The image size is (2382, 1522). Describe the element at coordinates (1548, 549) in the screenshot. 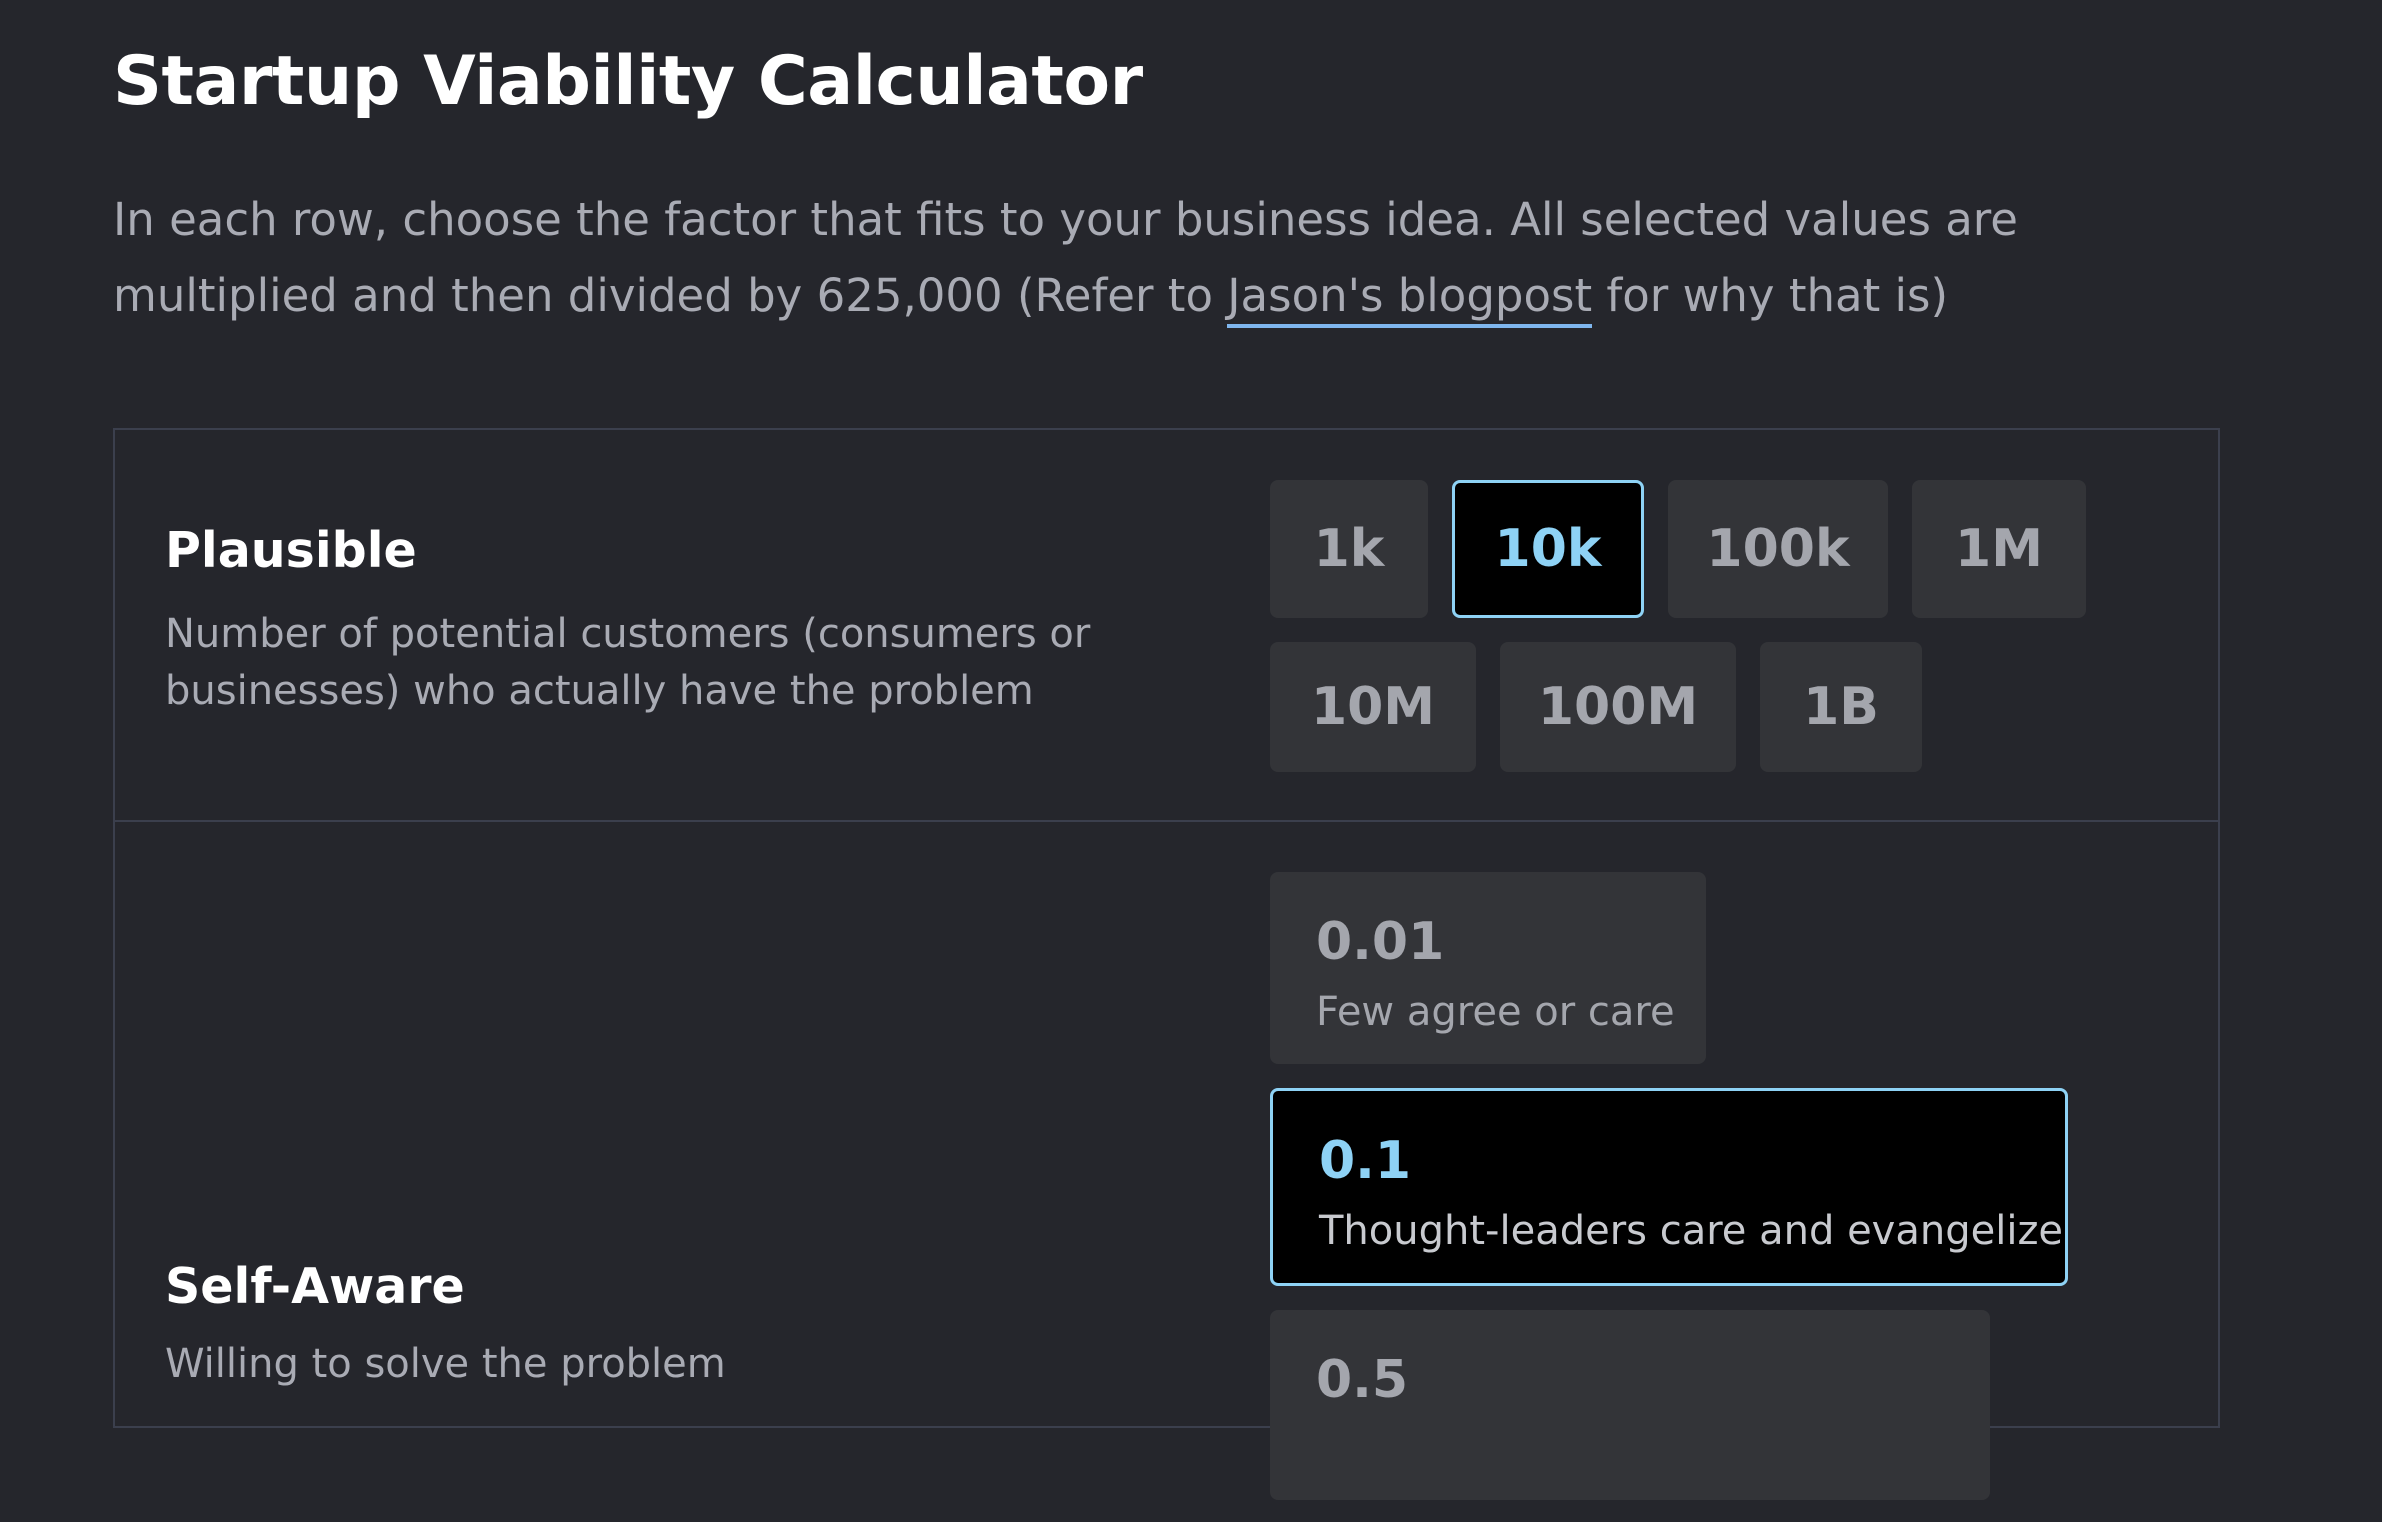

I see `option-10k-selected: 10k` at that location.